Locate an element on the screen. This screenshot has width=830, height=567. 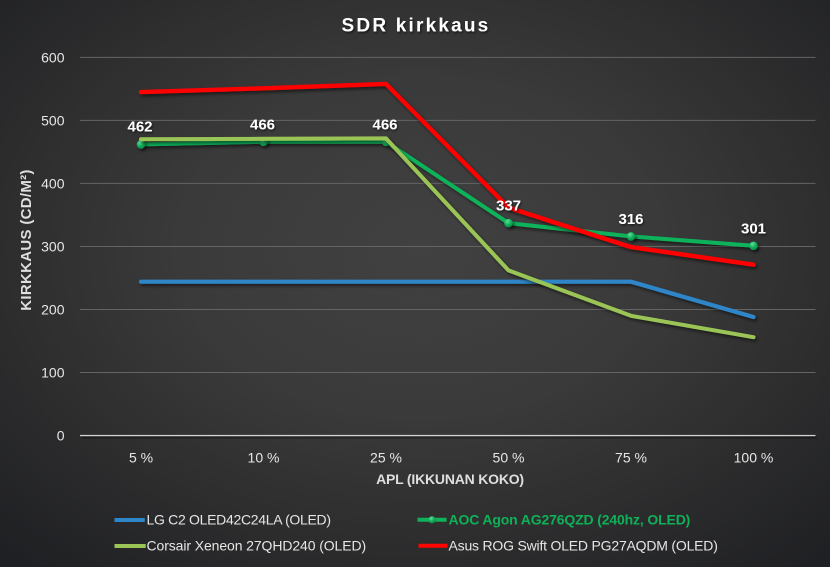
svg-text: 301 is located at coordinates (753, 228).